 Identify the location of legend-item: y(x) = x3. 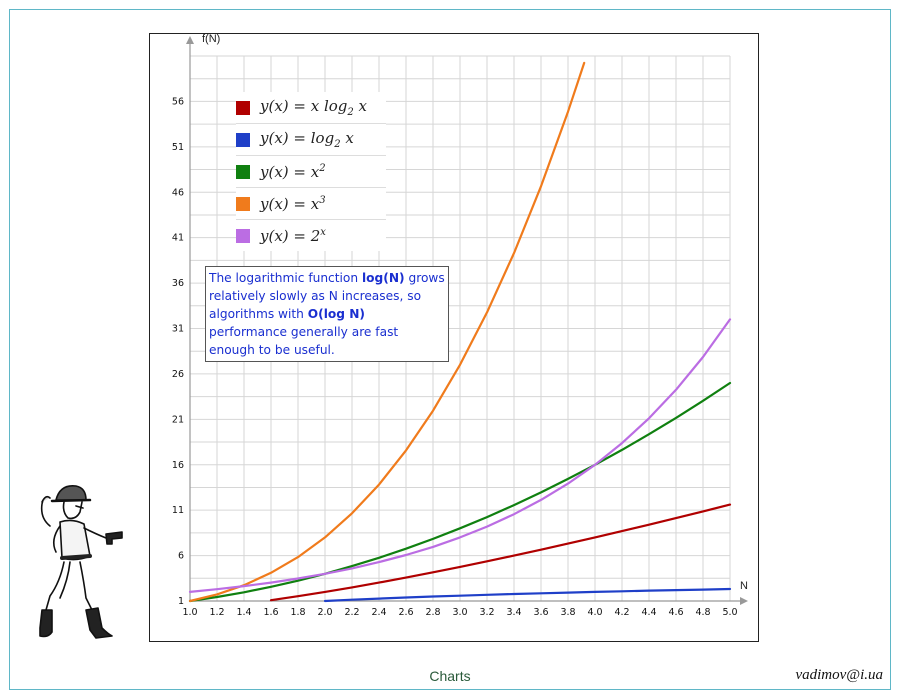
(311, 204).